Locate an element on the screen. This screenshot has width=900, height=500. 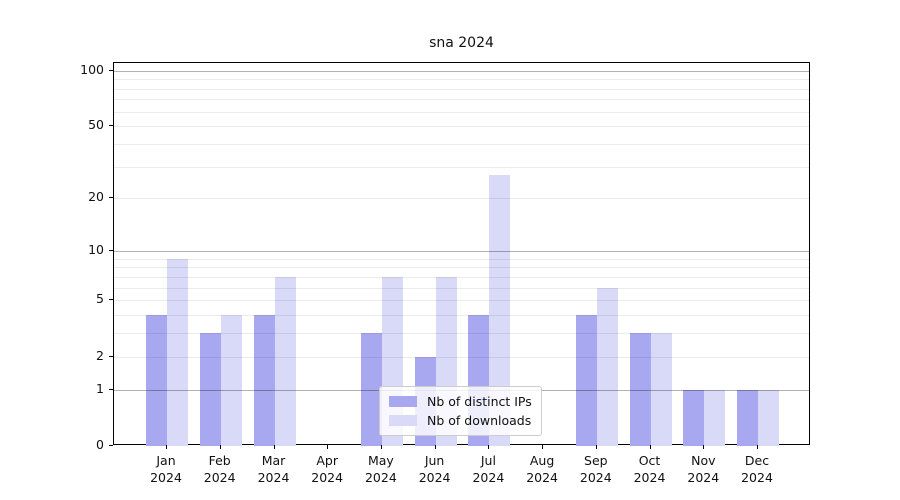
y-tick-label-100: 100 is located at coordinates (92, 69).